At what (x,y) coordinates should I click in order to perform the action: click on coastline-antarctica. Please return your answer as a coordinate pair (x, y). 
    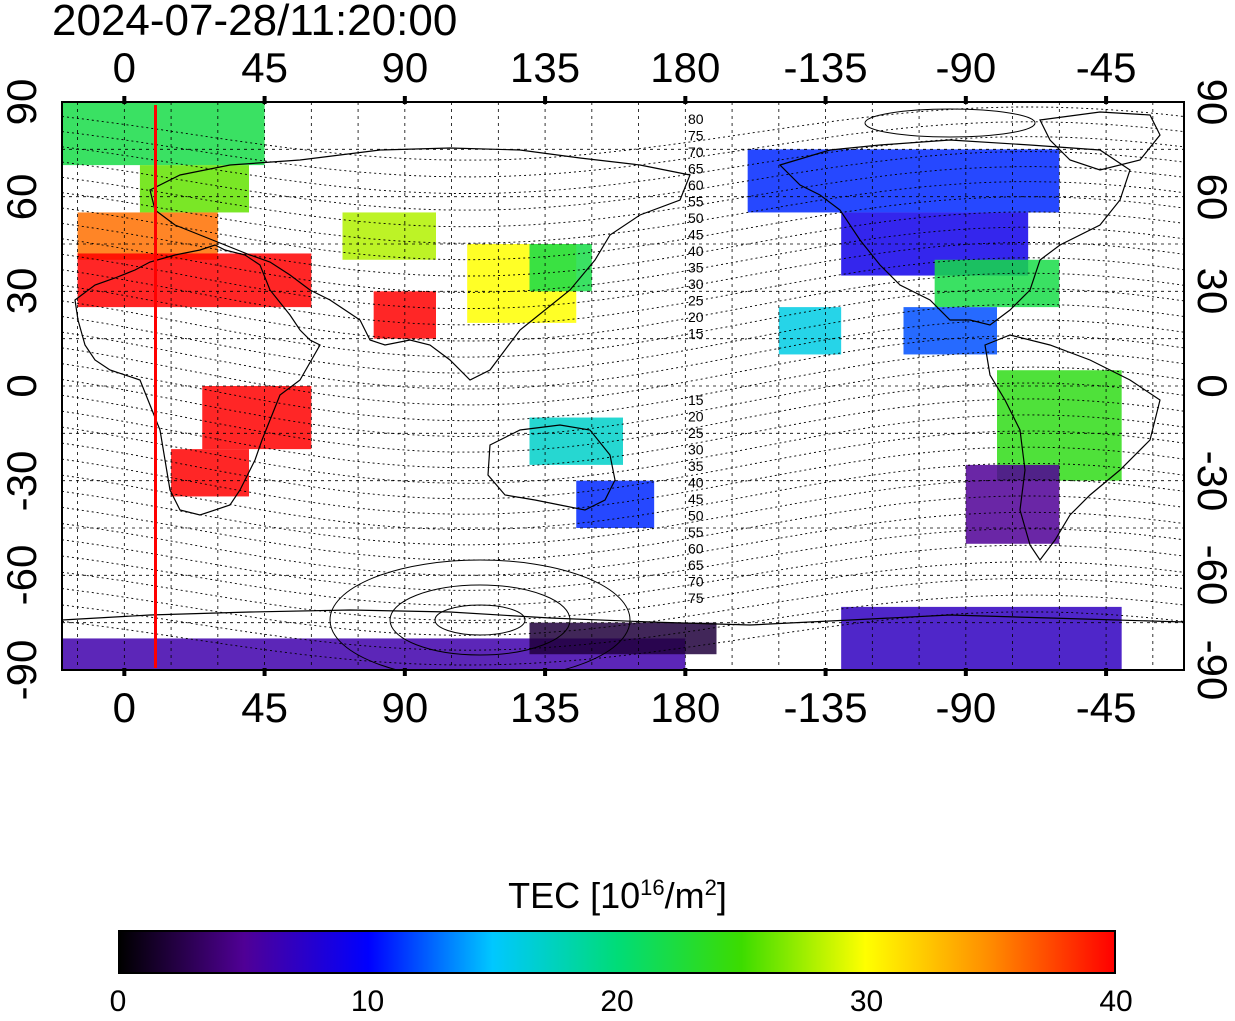
    Looking at the image, I should click on (623, 617).